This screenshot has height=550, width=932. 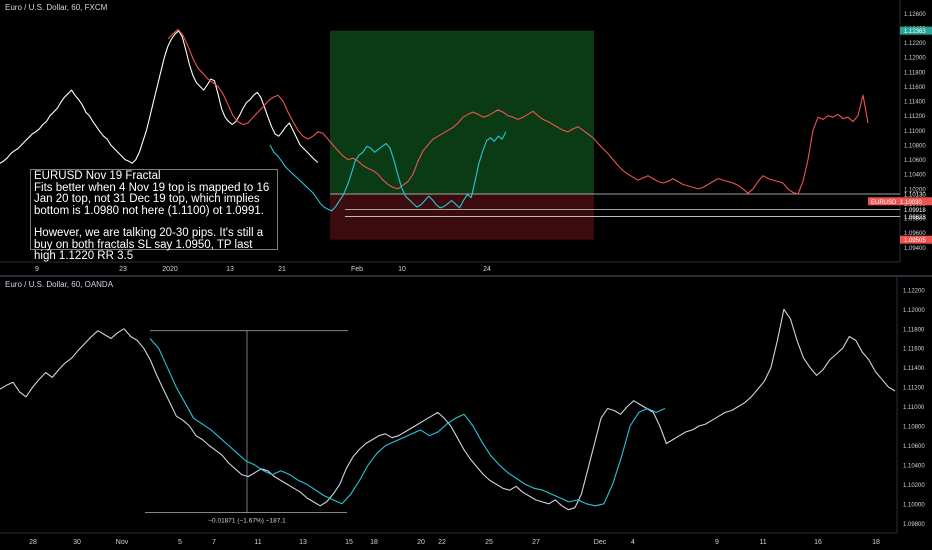 What do you see at coordinates (123, 269) in the screenshot?
I see `time-tick-label: 23` at bounding box center [123, 269].